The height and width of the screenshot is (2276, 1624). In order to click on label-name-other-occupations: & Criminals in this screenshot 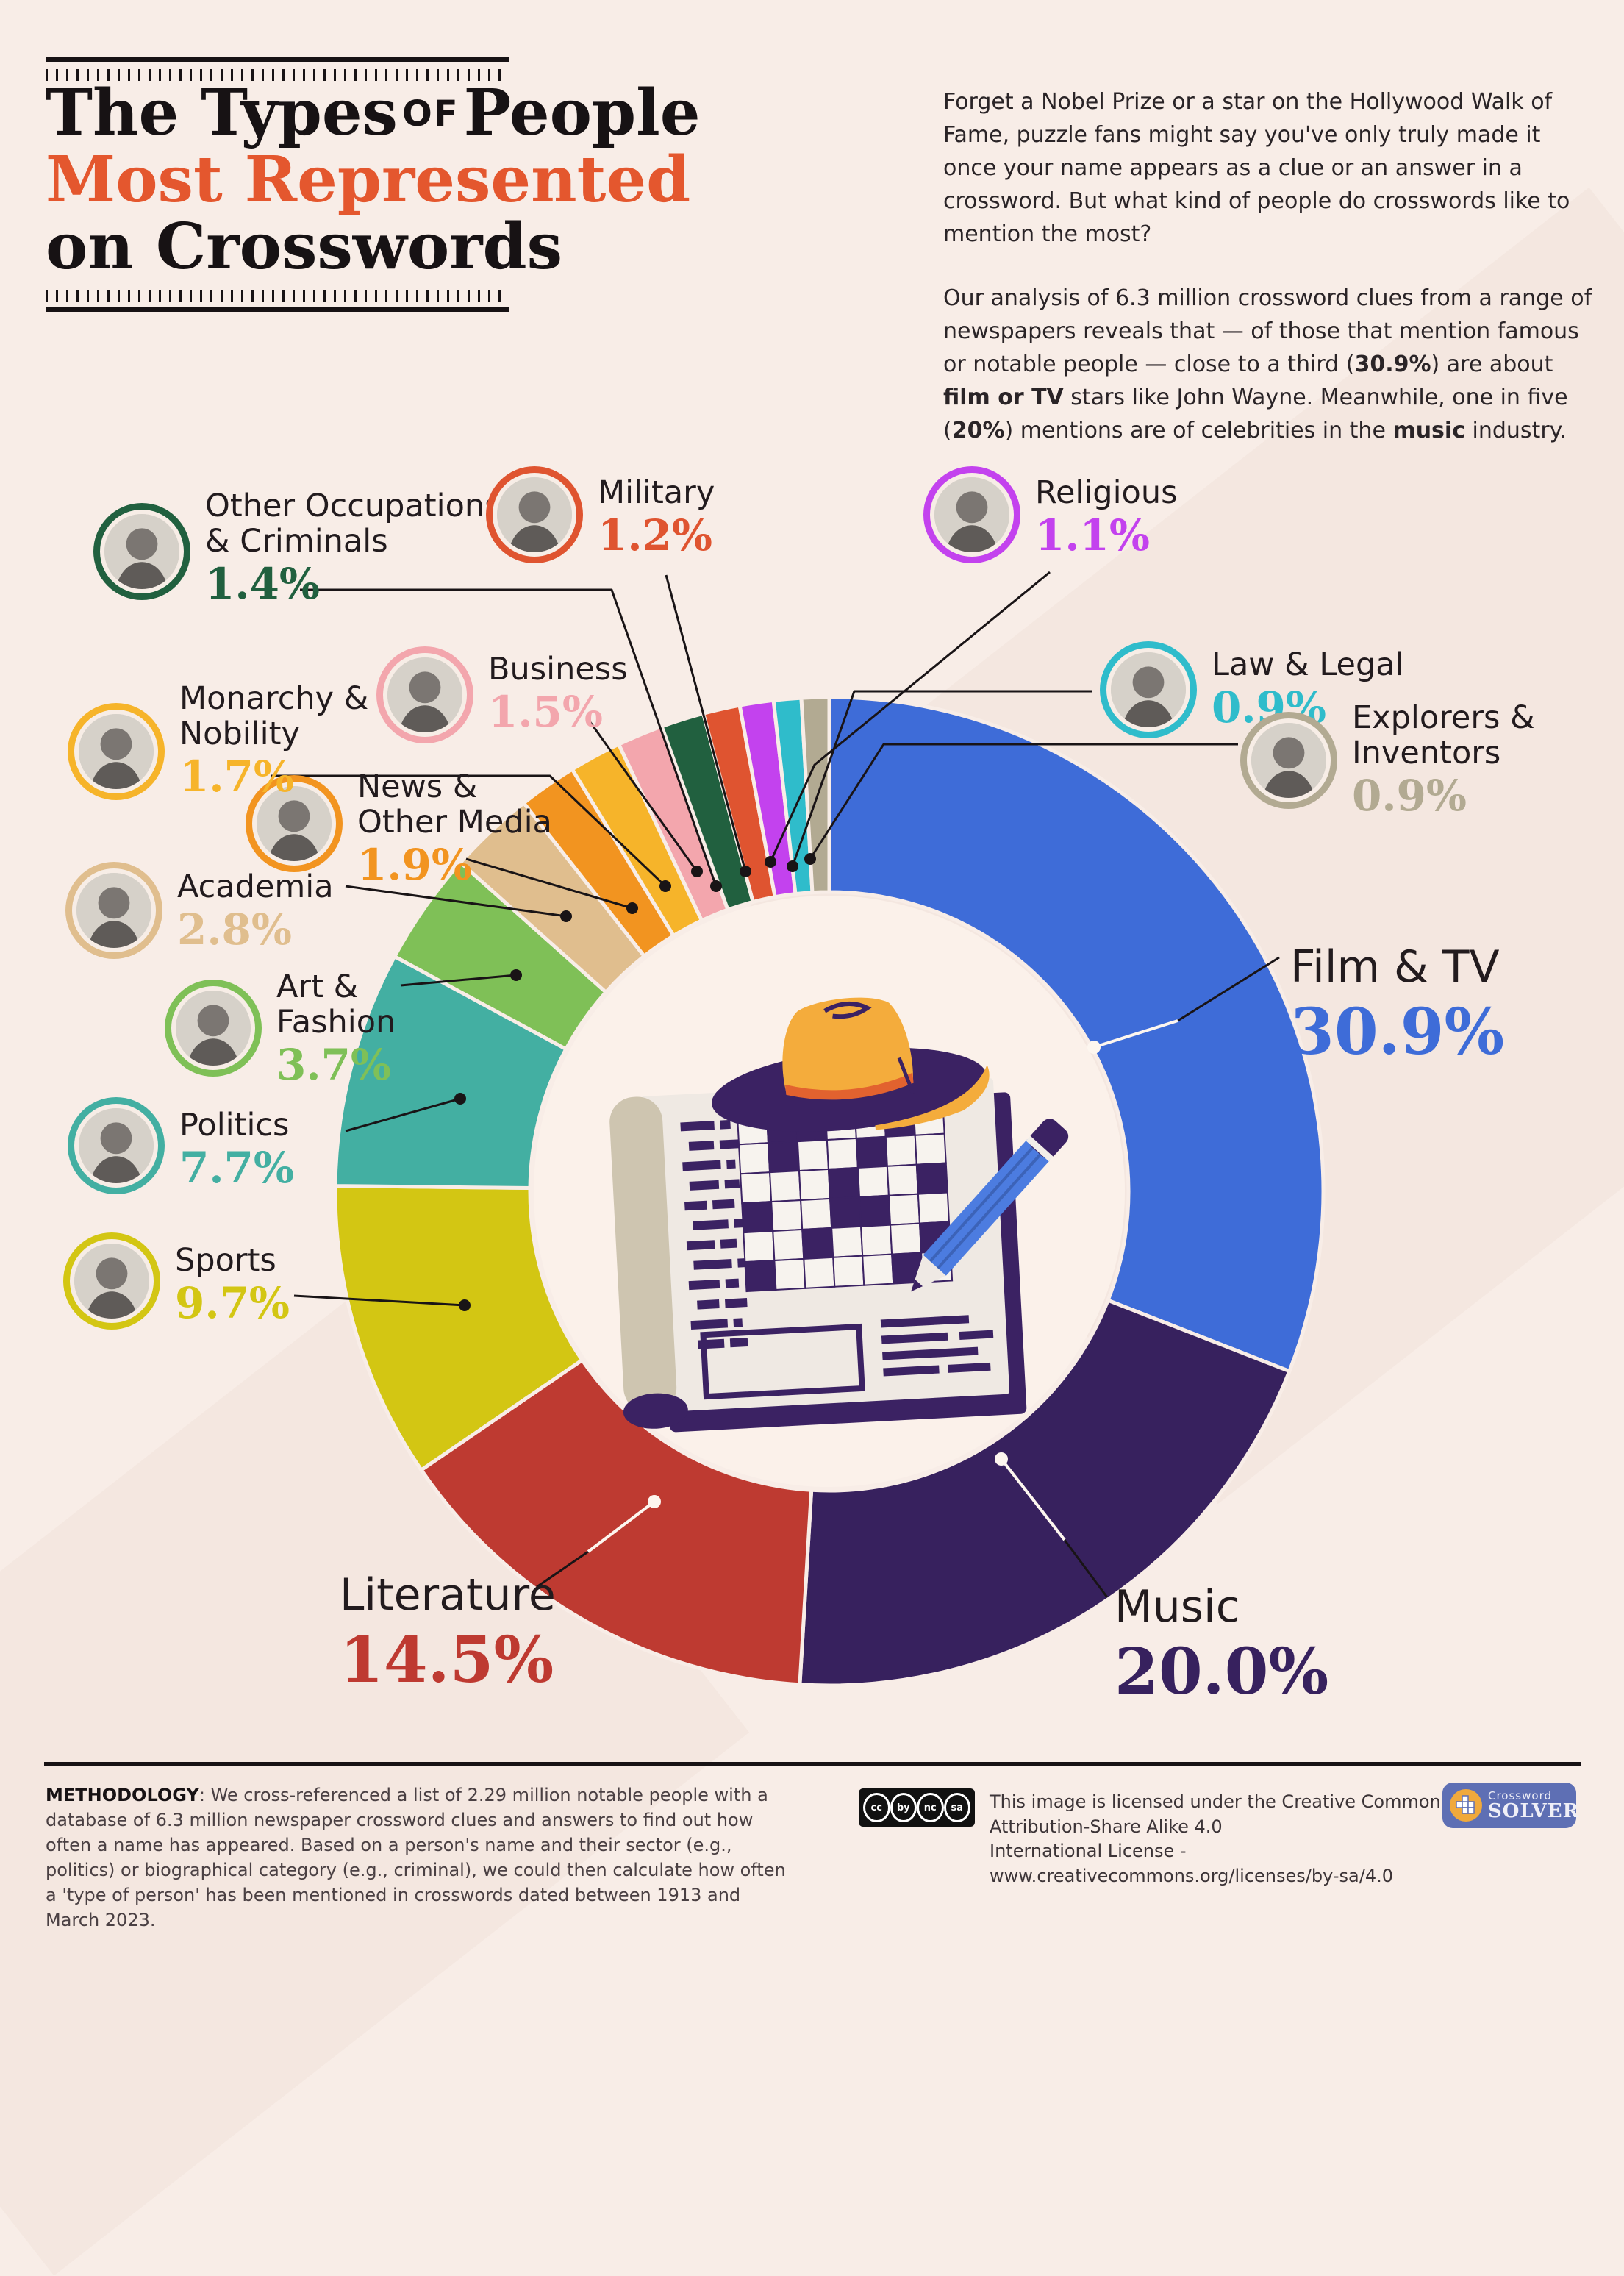, I will do `click(296, 541)`.